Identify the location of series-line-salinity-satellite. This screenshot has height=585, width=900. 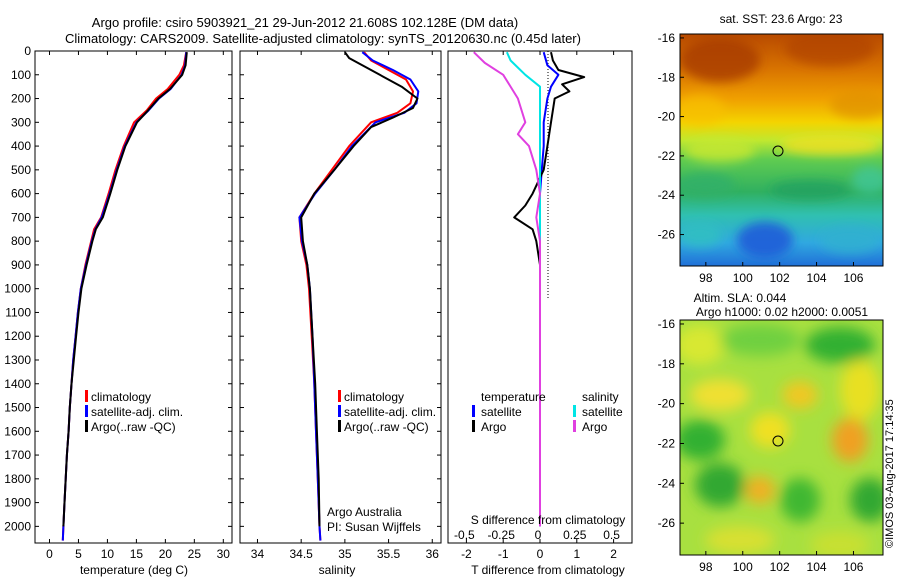
(523, 289).